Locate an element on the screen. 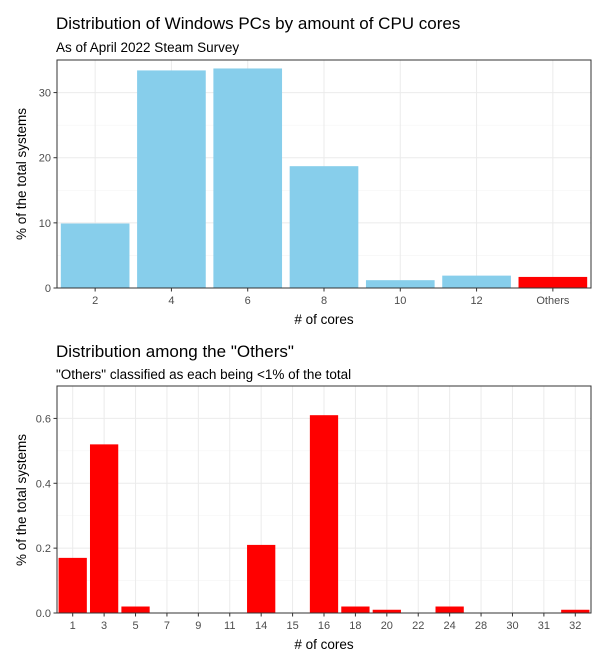  chart2-x-axis: 1 3 5 7 9 11 14 15 16 18 20 22 24 28 30 31 32 is located at coordinates (325, 622).